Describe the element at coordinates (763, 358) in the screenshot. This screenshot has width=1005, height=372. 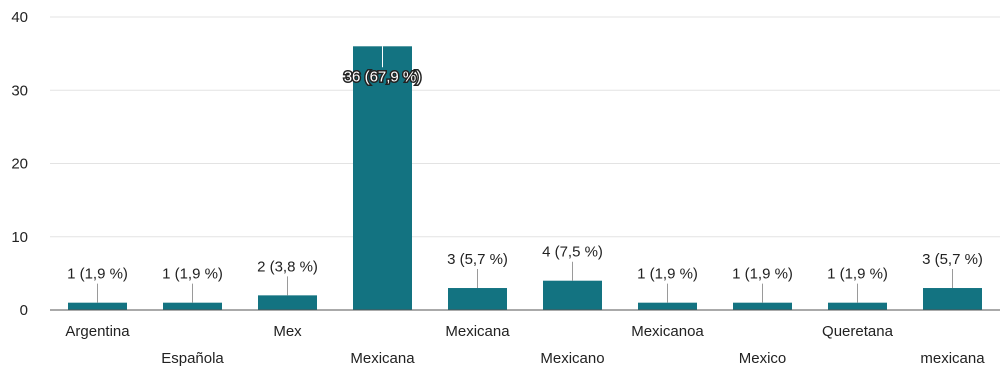
I see `x-category-label: Mexico` at that location.